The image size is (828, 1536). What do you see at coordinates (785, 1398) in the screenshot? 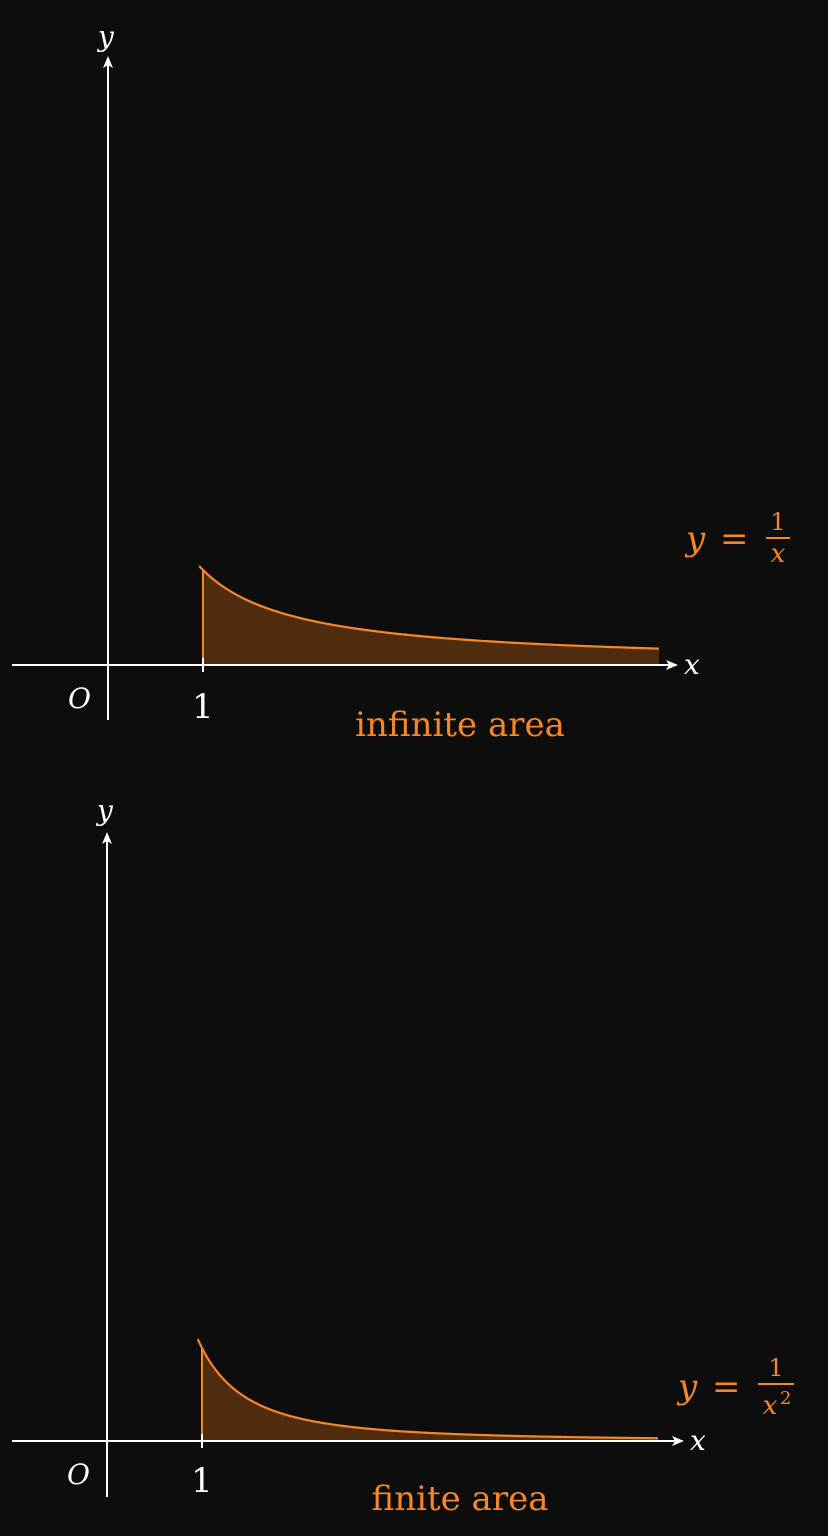
I see `equation-exponent-inverse-square: 2` at bounding box center [785, 1398].